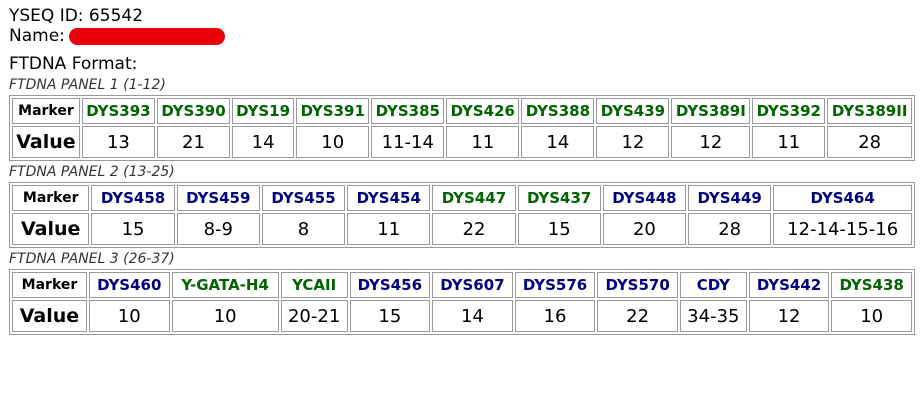 The image size is (922, 414). I want to click on marker-name: DYS393, so click(118, 111).